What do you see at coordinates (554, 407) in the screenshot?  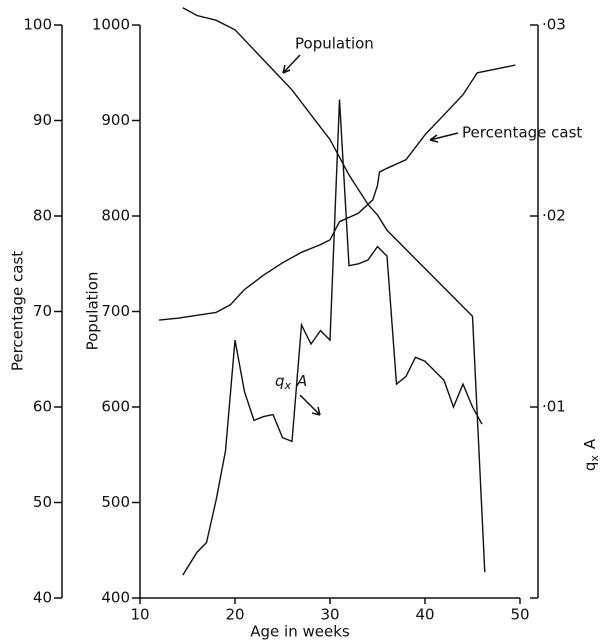 I see `y2-tick-label: ·01` at bounding box center [554, 407].